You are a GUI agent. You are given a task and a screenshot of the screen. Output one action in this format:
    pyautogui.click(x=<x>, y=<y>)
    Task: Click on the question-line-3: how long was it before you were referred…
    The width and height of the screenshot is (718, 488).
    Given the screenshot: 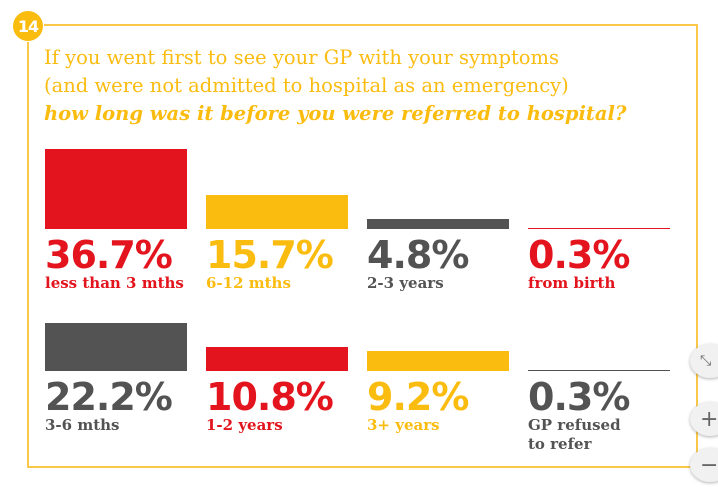 What is the action you would take?
    pyautogui.click(x=335, y=113)
    